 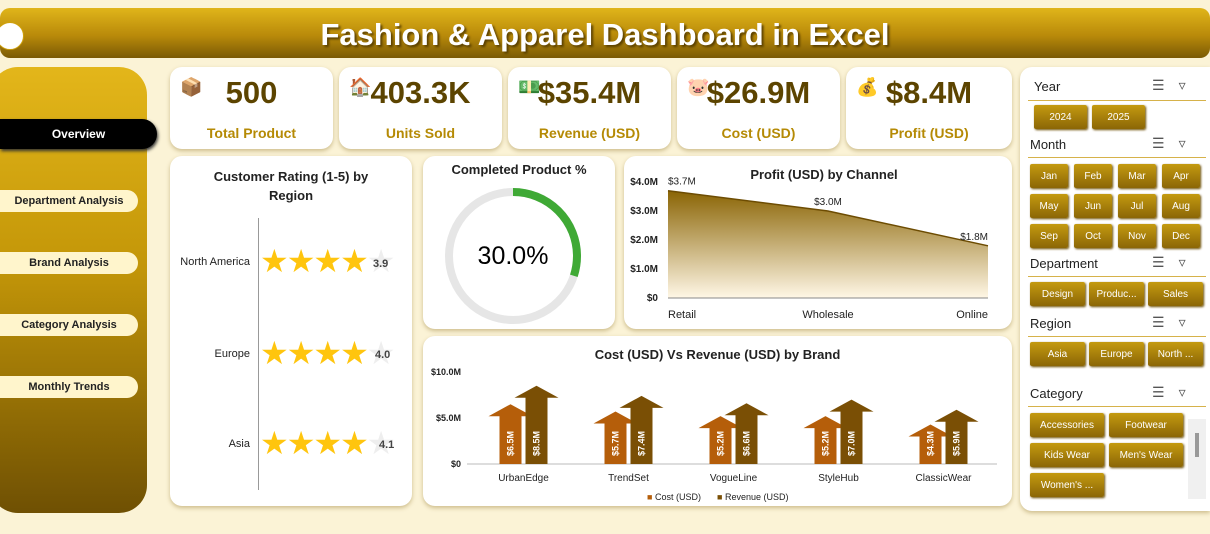 What do you see at coordinates (191, 87) in the screenshot?
I see `box-icon: 📦` at bounding box center [191, 87].